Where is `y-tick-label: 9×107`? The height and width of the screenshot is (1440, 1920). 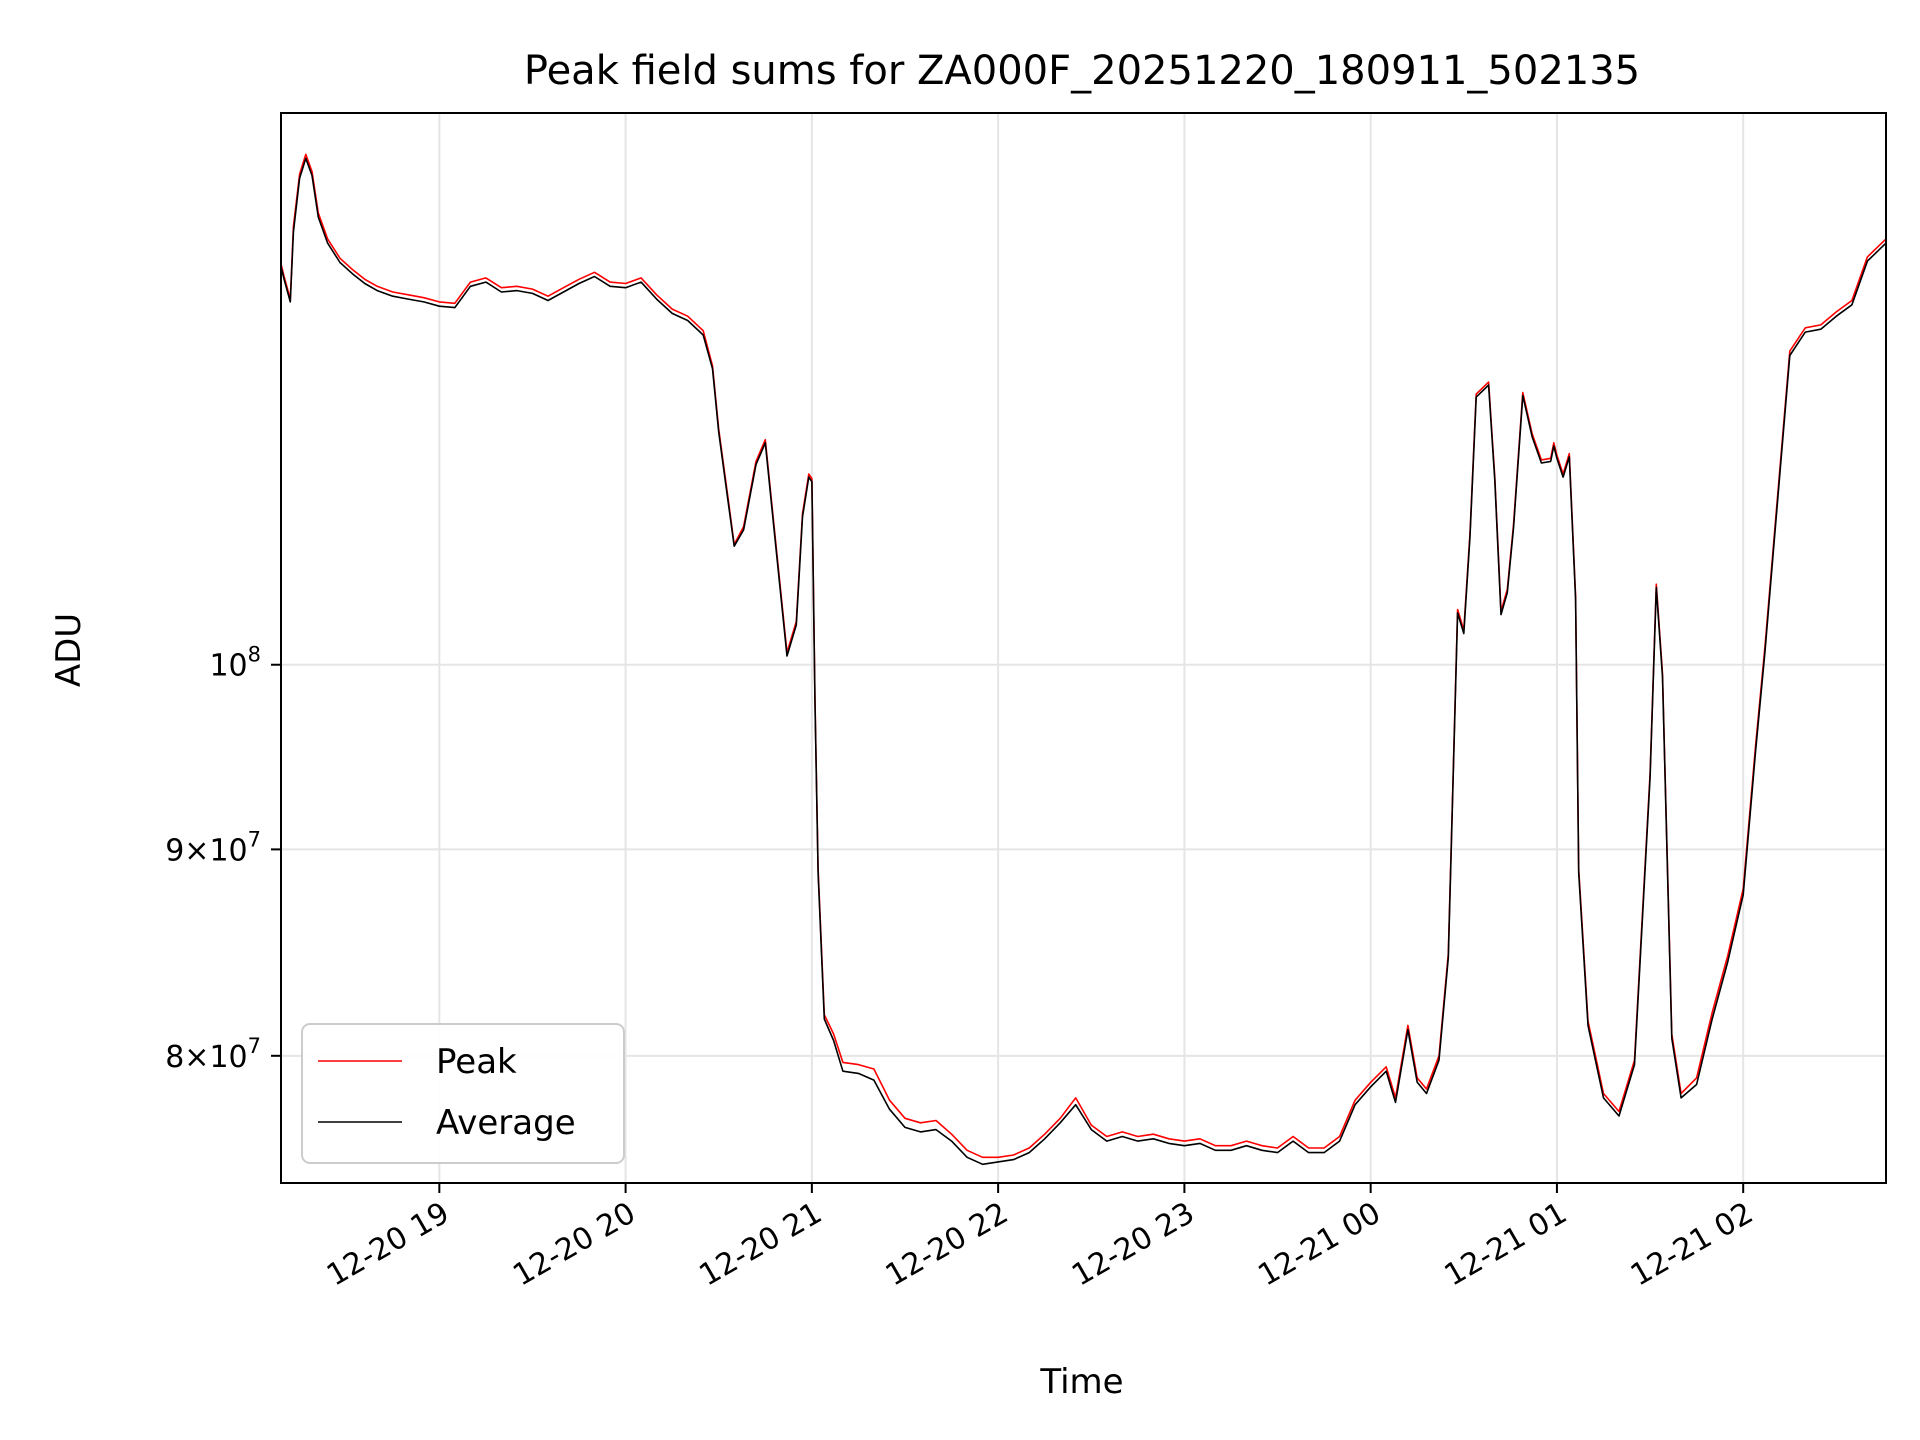
y-tick-label: 9×107 is located at coordinates (213, 847).